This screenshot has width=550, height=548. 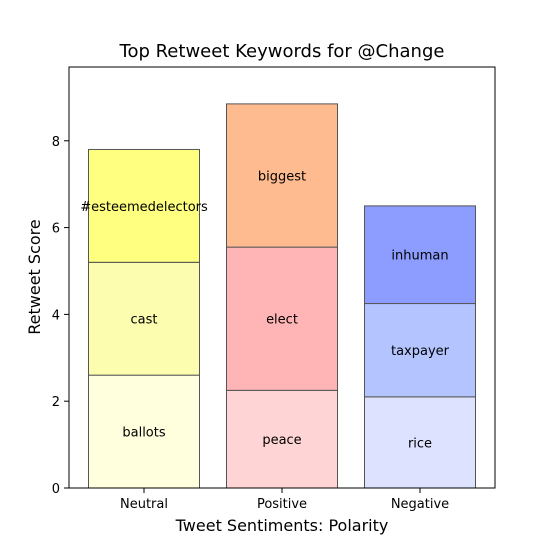 I want to click on y-tick-label: 0, so click(x=56, y=489).